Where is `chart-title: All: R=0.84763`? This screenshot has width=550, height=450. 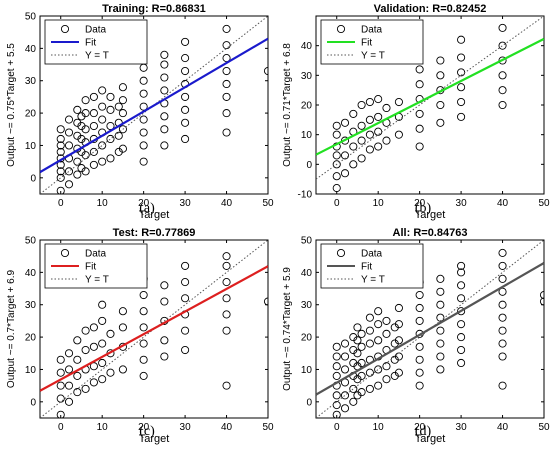
chart-title: All: R=0.84763 is located at coordinates (430, 233).